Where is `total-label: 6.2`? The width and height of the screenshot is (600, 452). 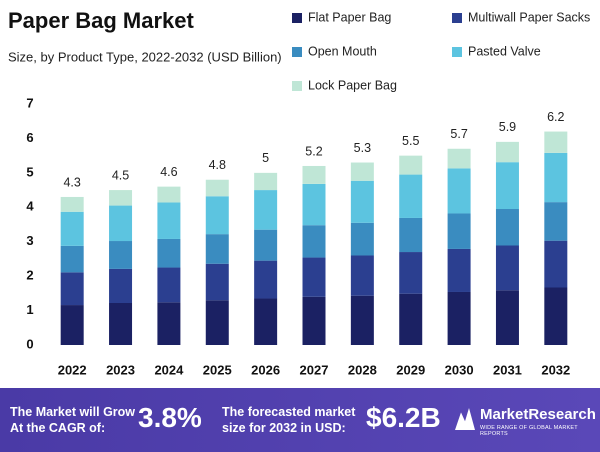
total-label: 6.2 is located at coordinates (555, 117).